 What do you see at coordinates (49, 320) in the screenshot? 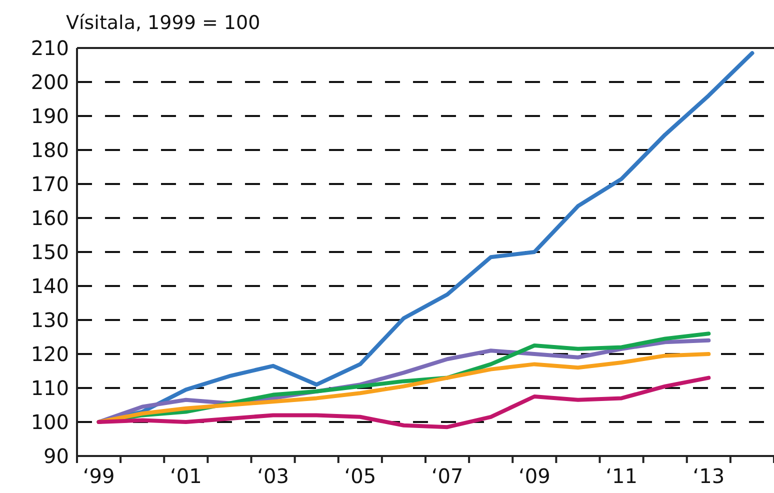
I see `y-tick-label: 130` at bounding box center [49, 320].